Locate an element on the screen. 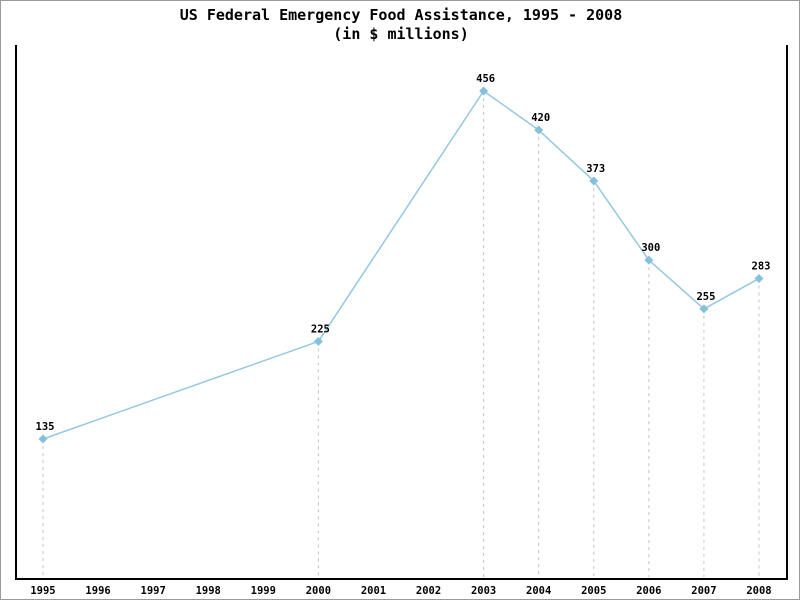 The height and width of the screenshot is (600, 800). x-tick-label: 2004 is located at coordinates (538, 591).